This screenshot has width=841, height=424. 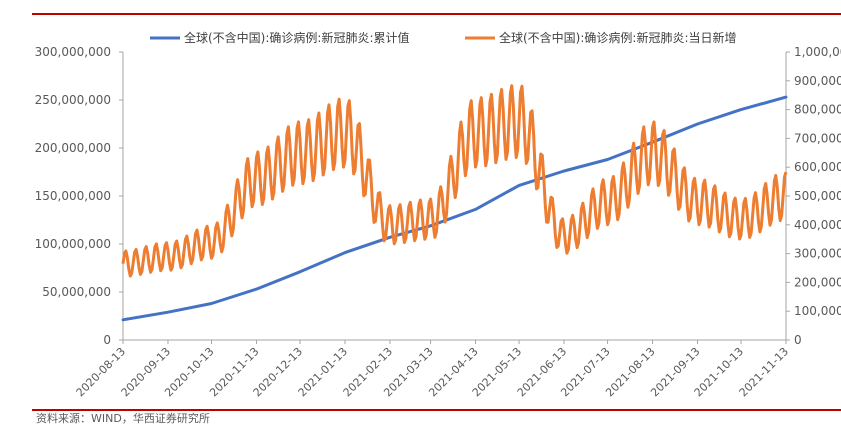 What do you see at coordinates (798, 340) in the screenshot?
I see `right-tick-label: 0` at bounding box center [798, 340].